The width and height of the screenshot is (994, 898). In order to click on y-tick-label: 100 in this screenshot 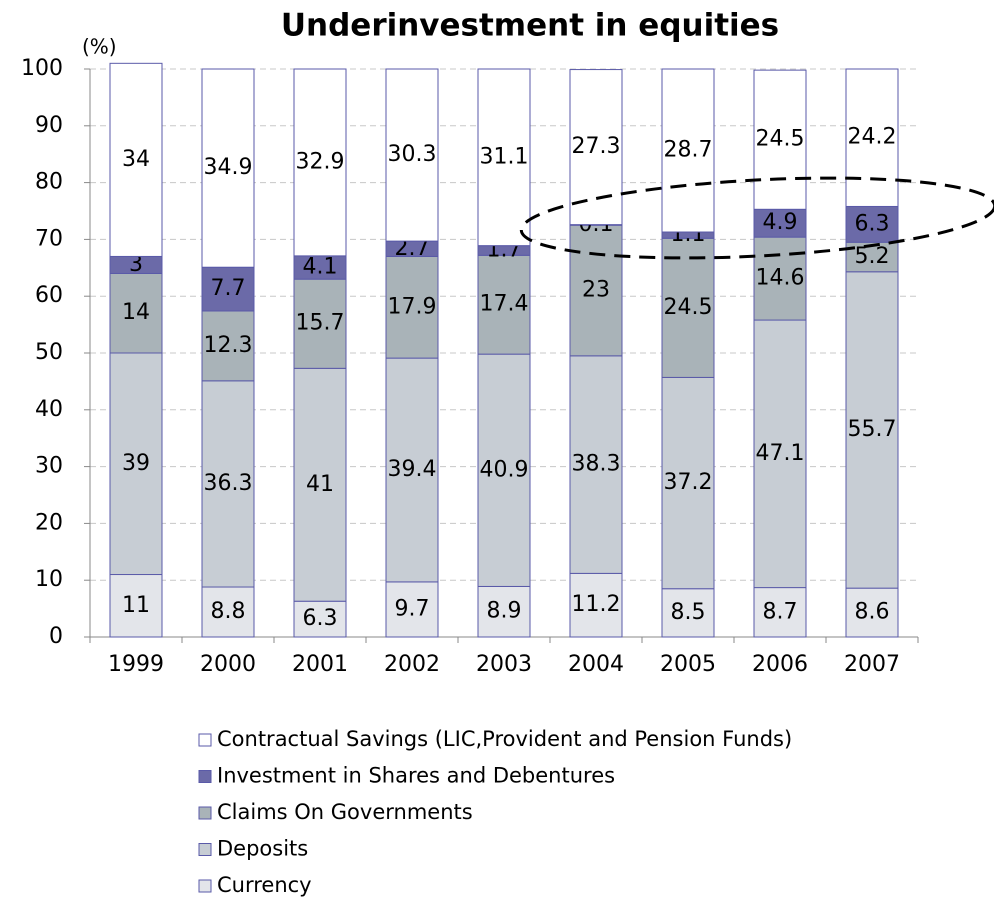, I will do `click(42, 68)`.